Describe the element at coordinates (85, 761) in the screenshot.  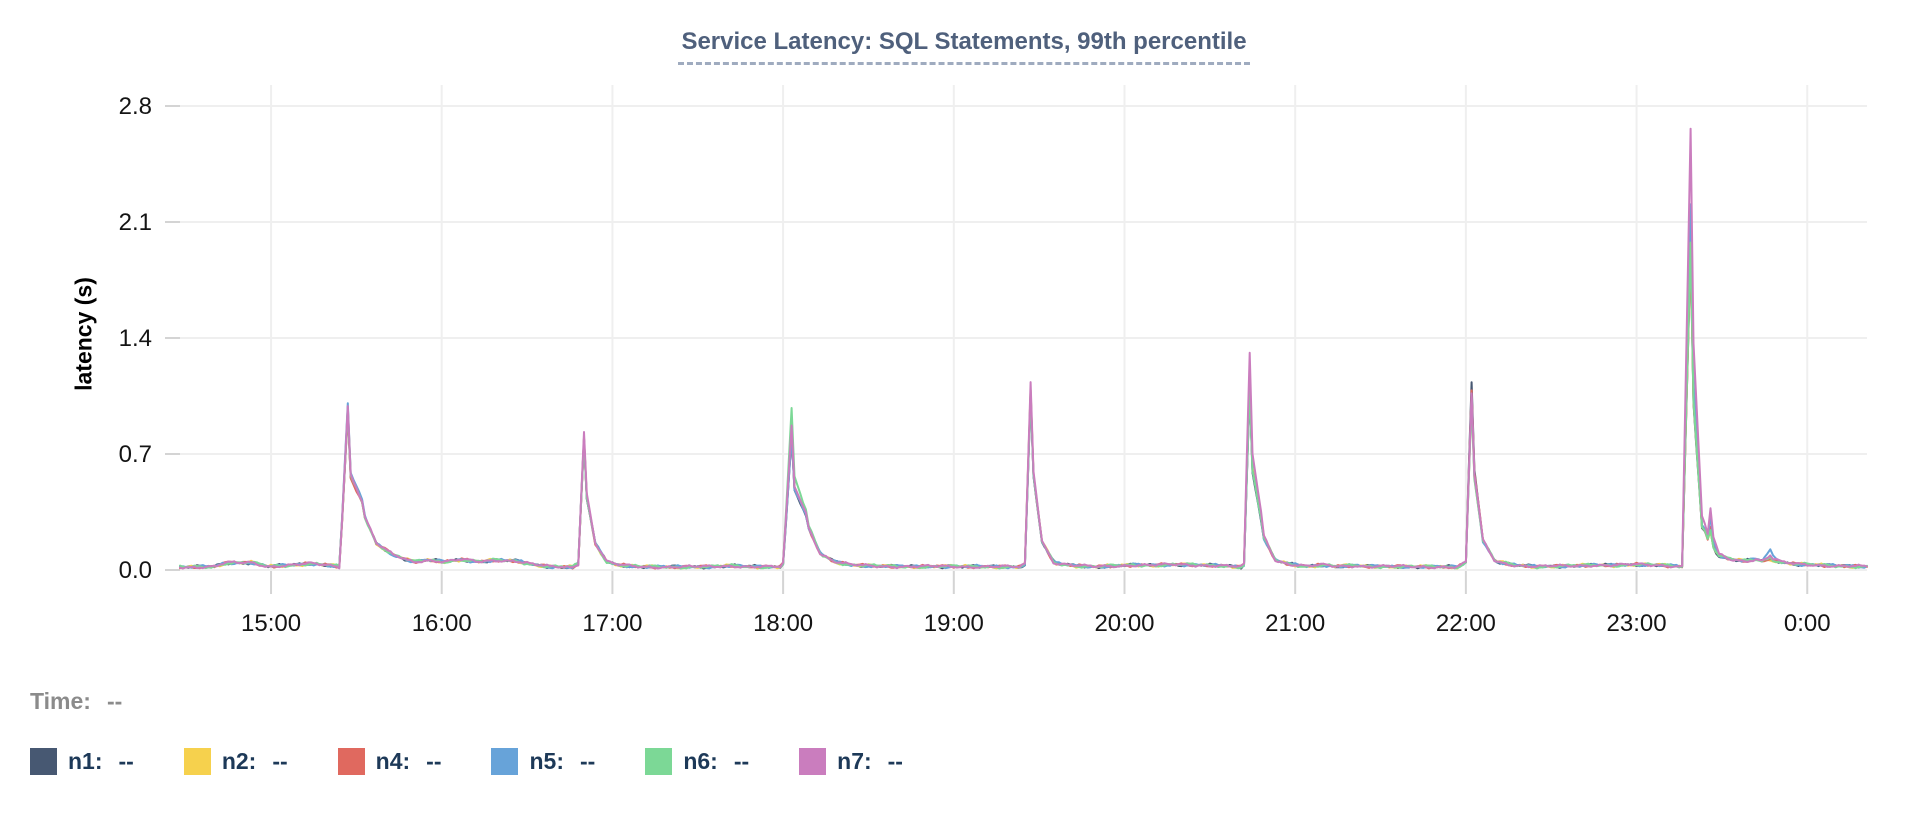
I see `legend-label: n1:` at that location.